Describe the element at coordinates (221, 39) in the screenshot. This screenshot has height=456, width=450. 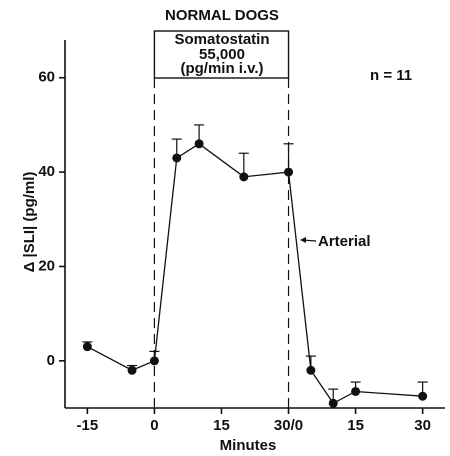
I see `annotation: Somatostatin` at that location.